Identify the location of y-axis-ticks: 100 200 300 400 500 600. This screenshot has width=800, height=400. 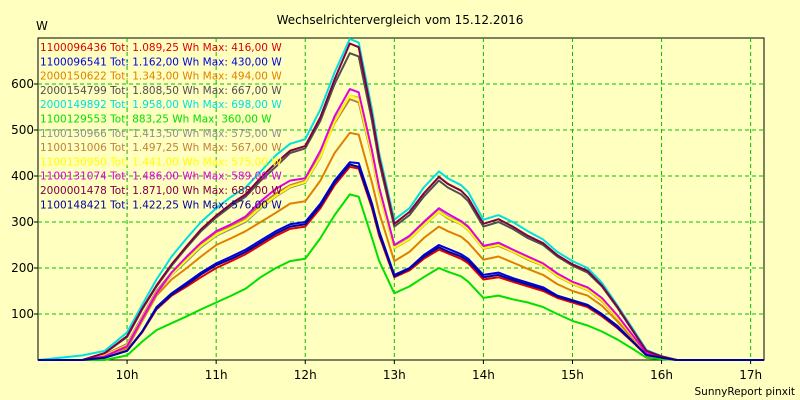
(24, 199).